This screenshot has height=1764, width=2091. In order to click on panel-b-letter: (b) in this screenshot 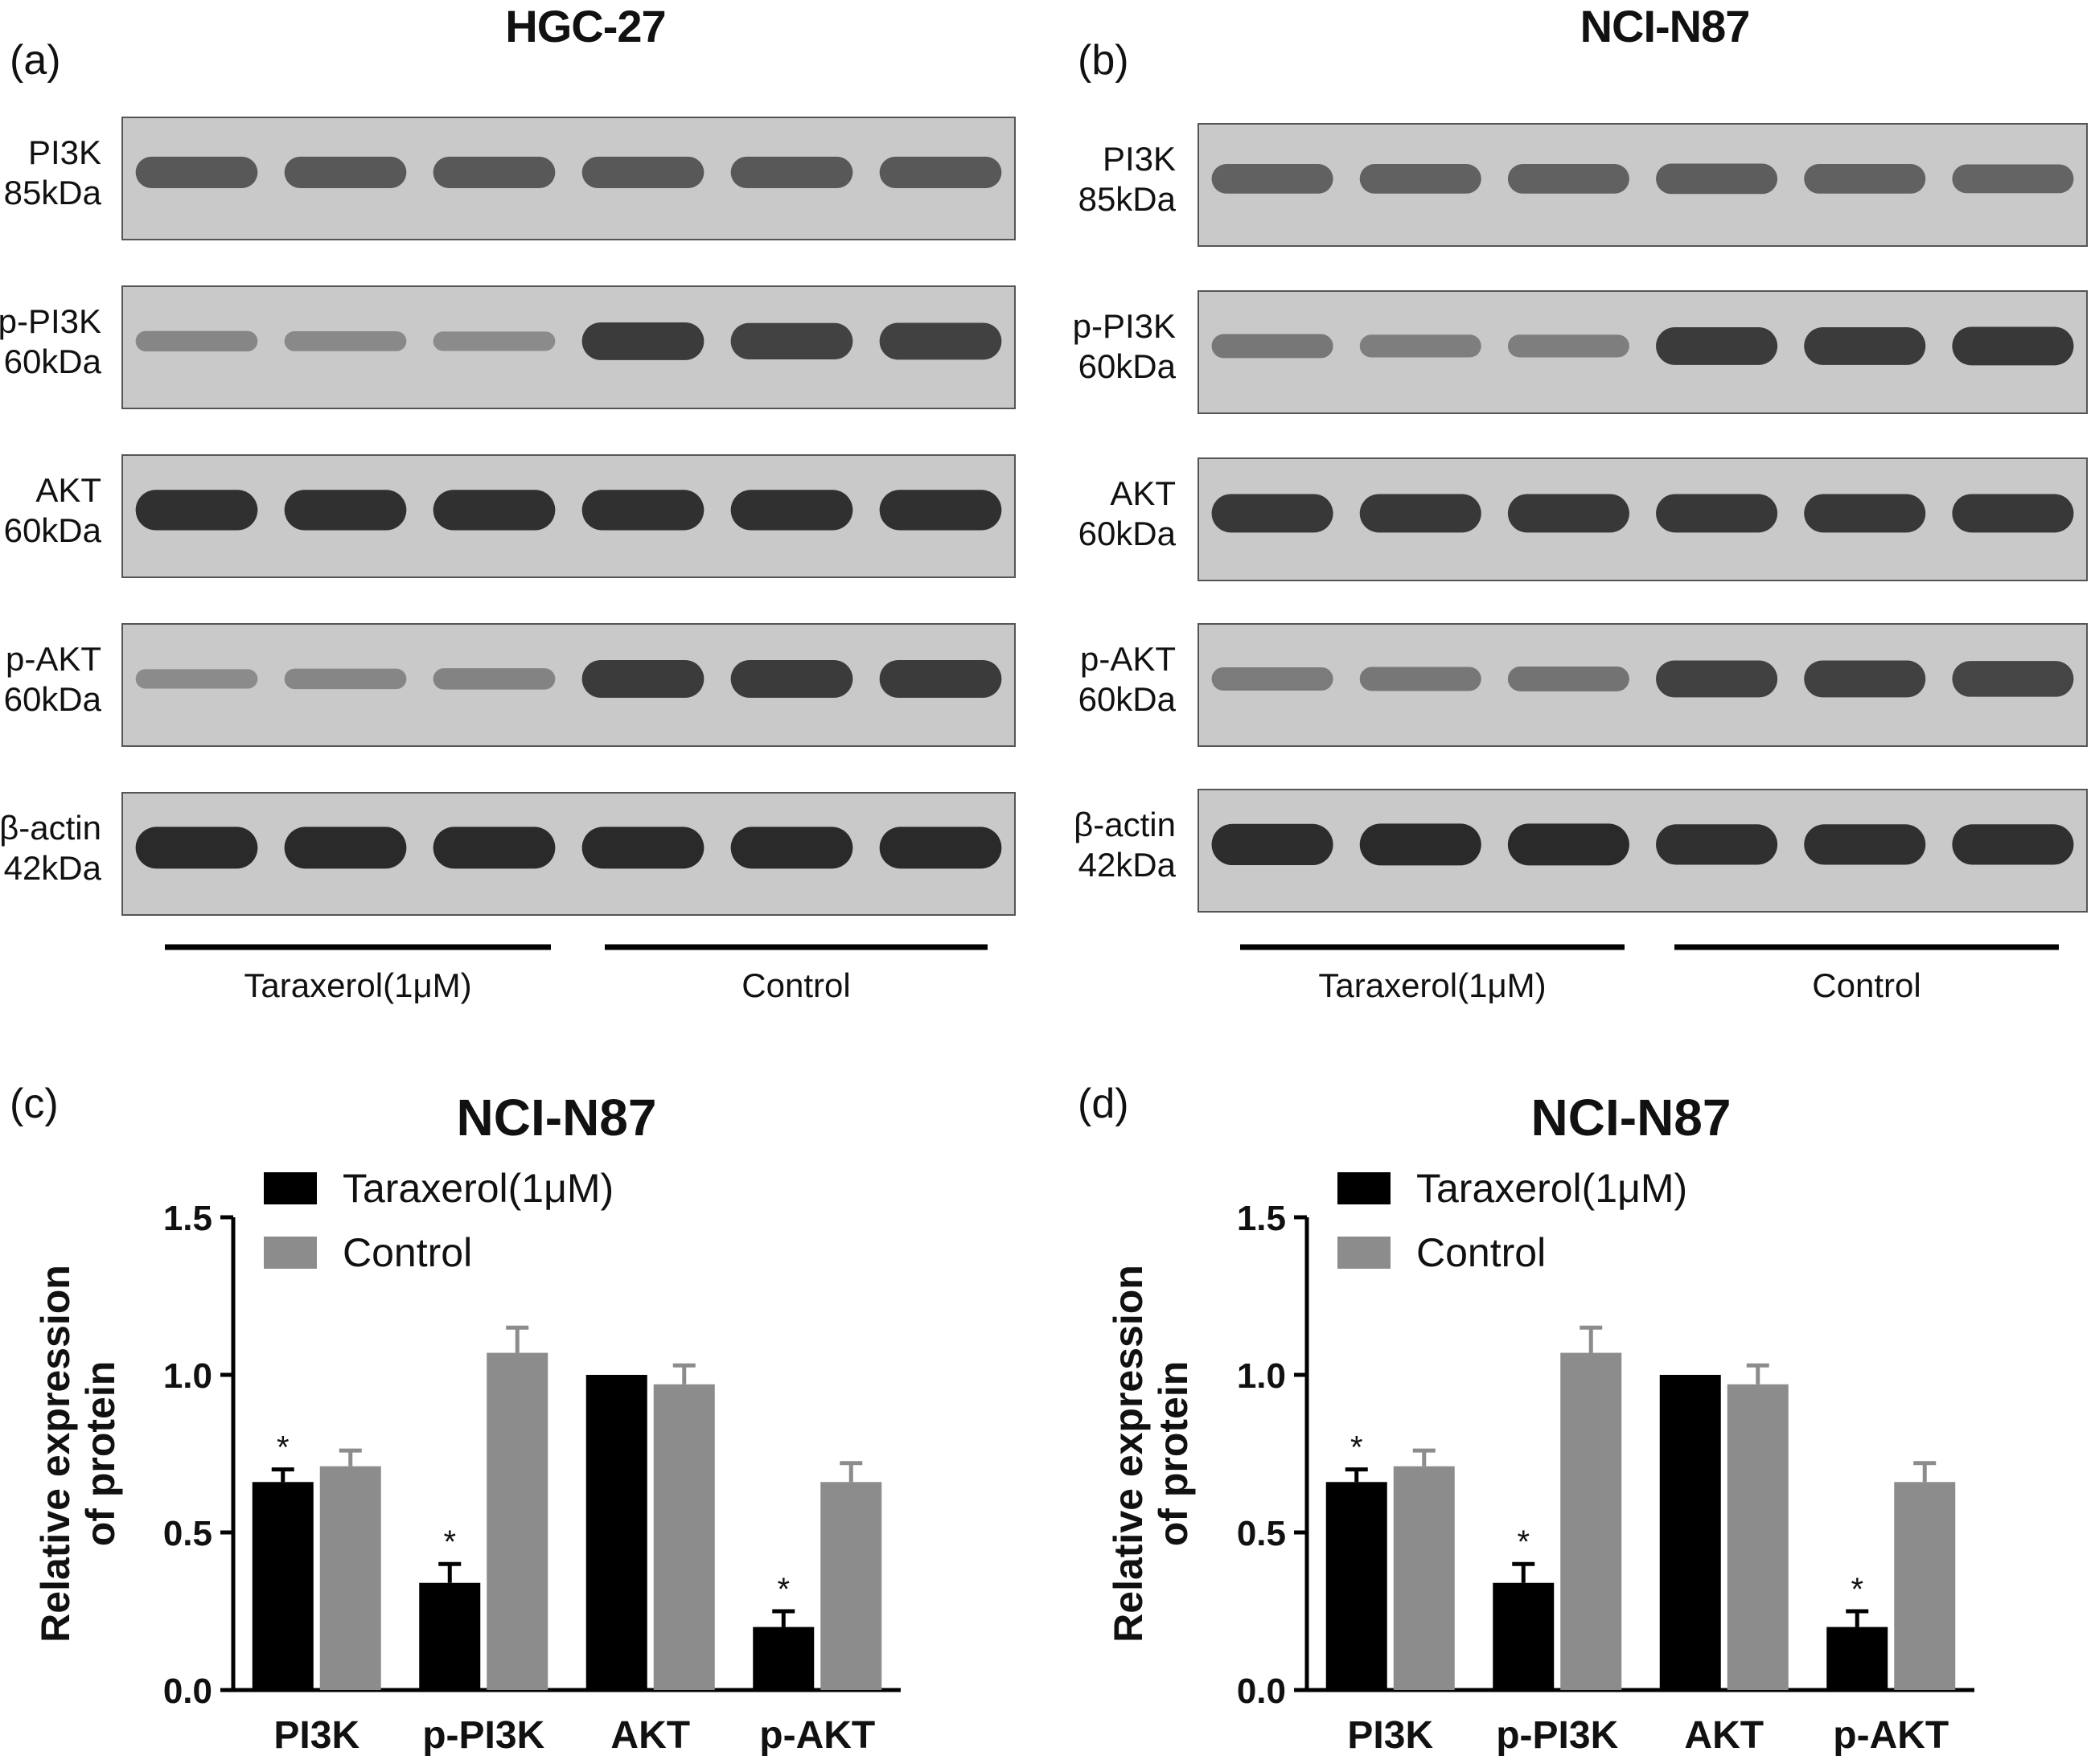, I will do `click(1103, 60)`.